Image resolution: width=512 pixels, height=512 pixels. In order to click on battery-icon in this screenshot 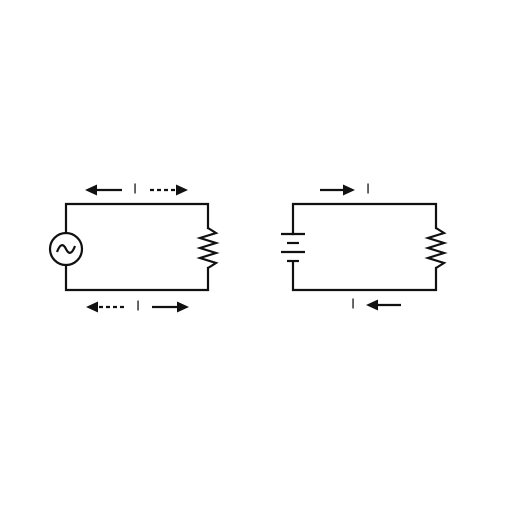, I will do `click(293, 247)`.